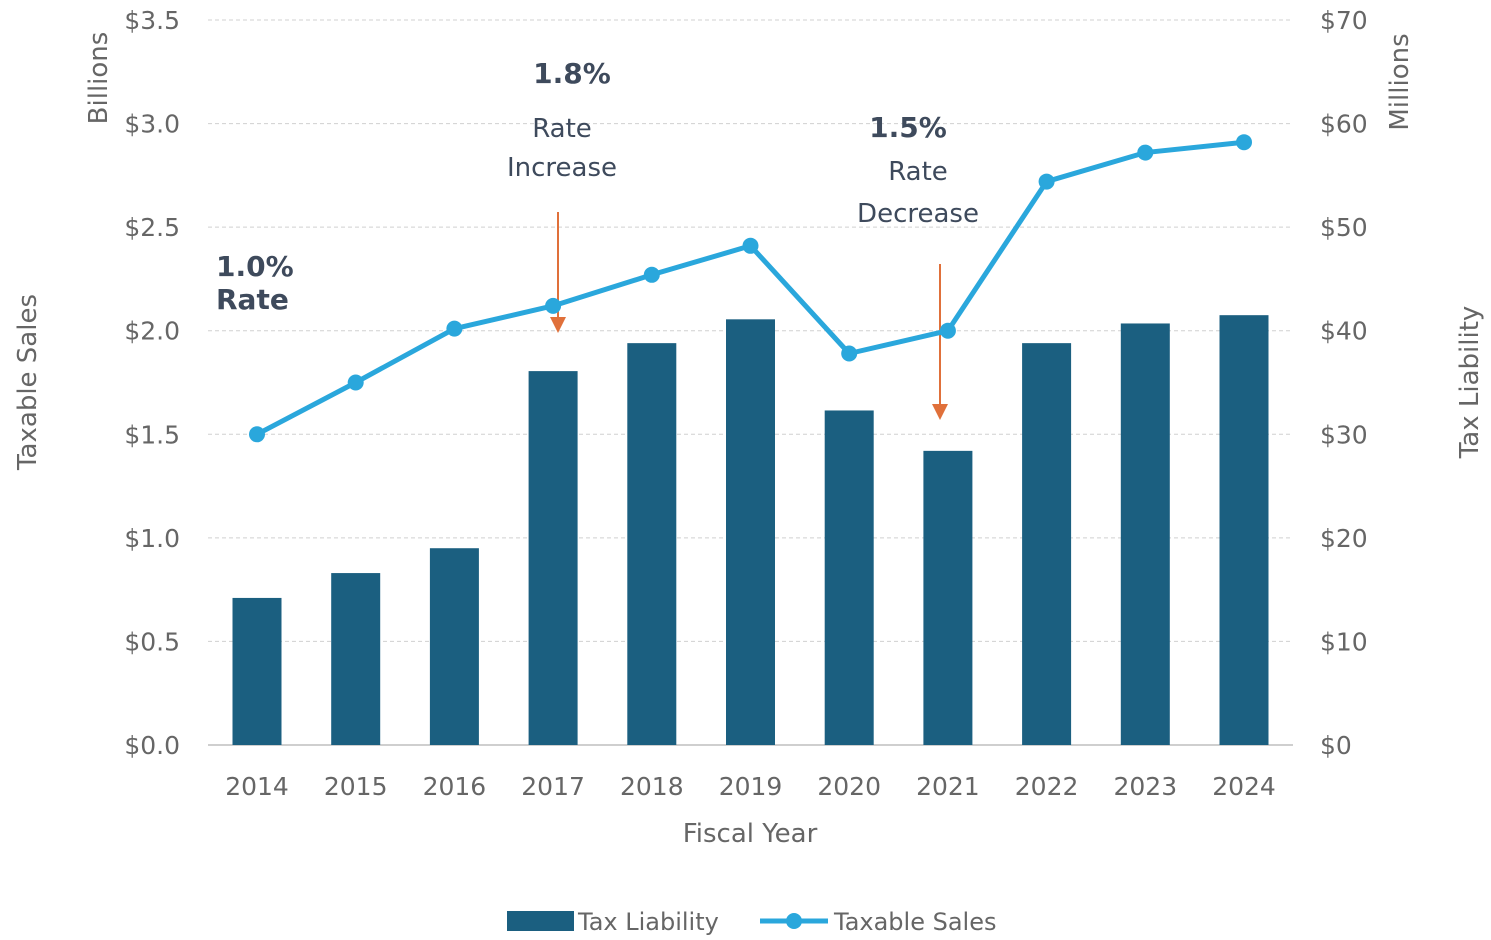 The width and height of the screenshot is (1491, 940). What do you see at coordinates (152, 745) in the screenshot?
I see `y-left-tick-label: $0.0` at bounding box center [152, 745].